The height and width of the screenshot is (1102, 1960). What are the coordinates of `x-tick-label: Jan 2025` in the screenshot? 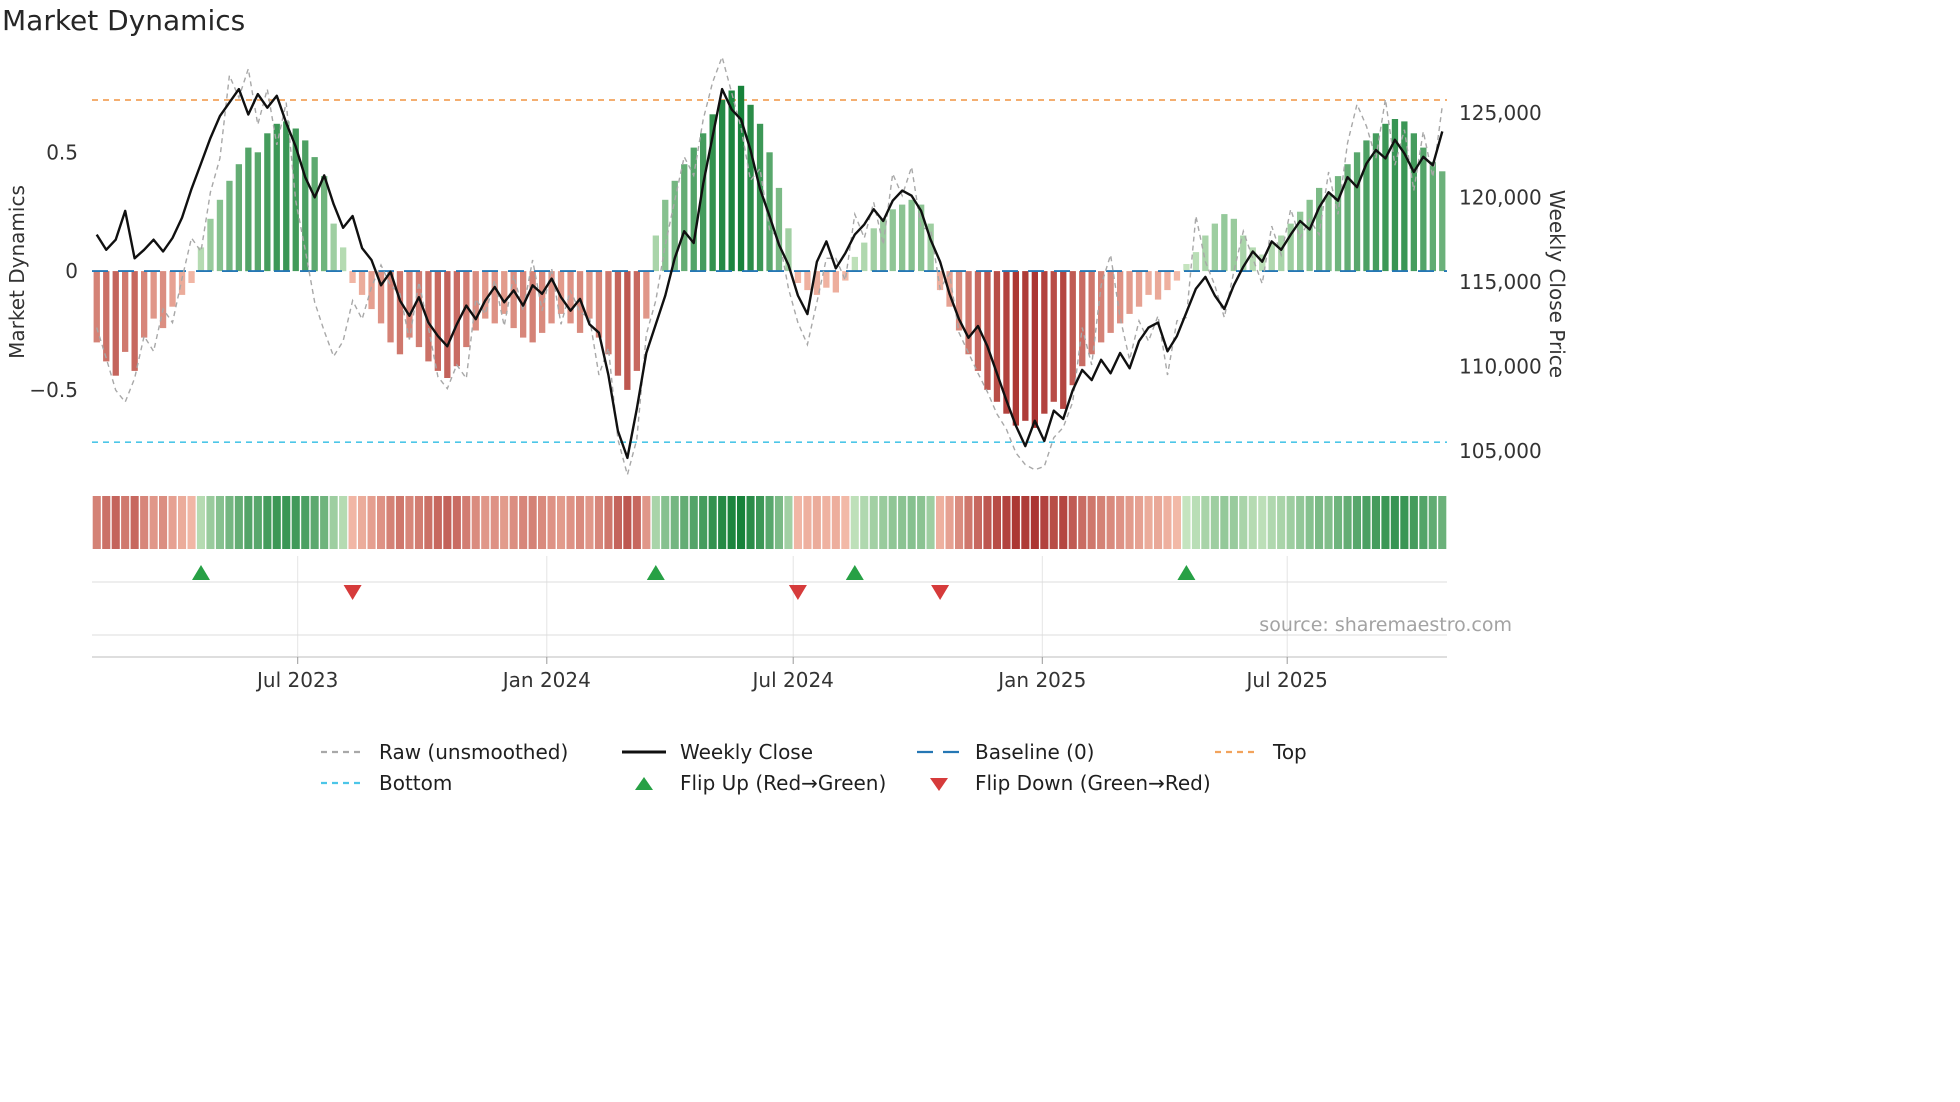 It's located at (1041, 680).